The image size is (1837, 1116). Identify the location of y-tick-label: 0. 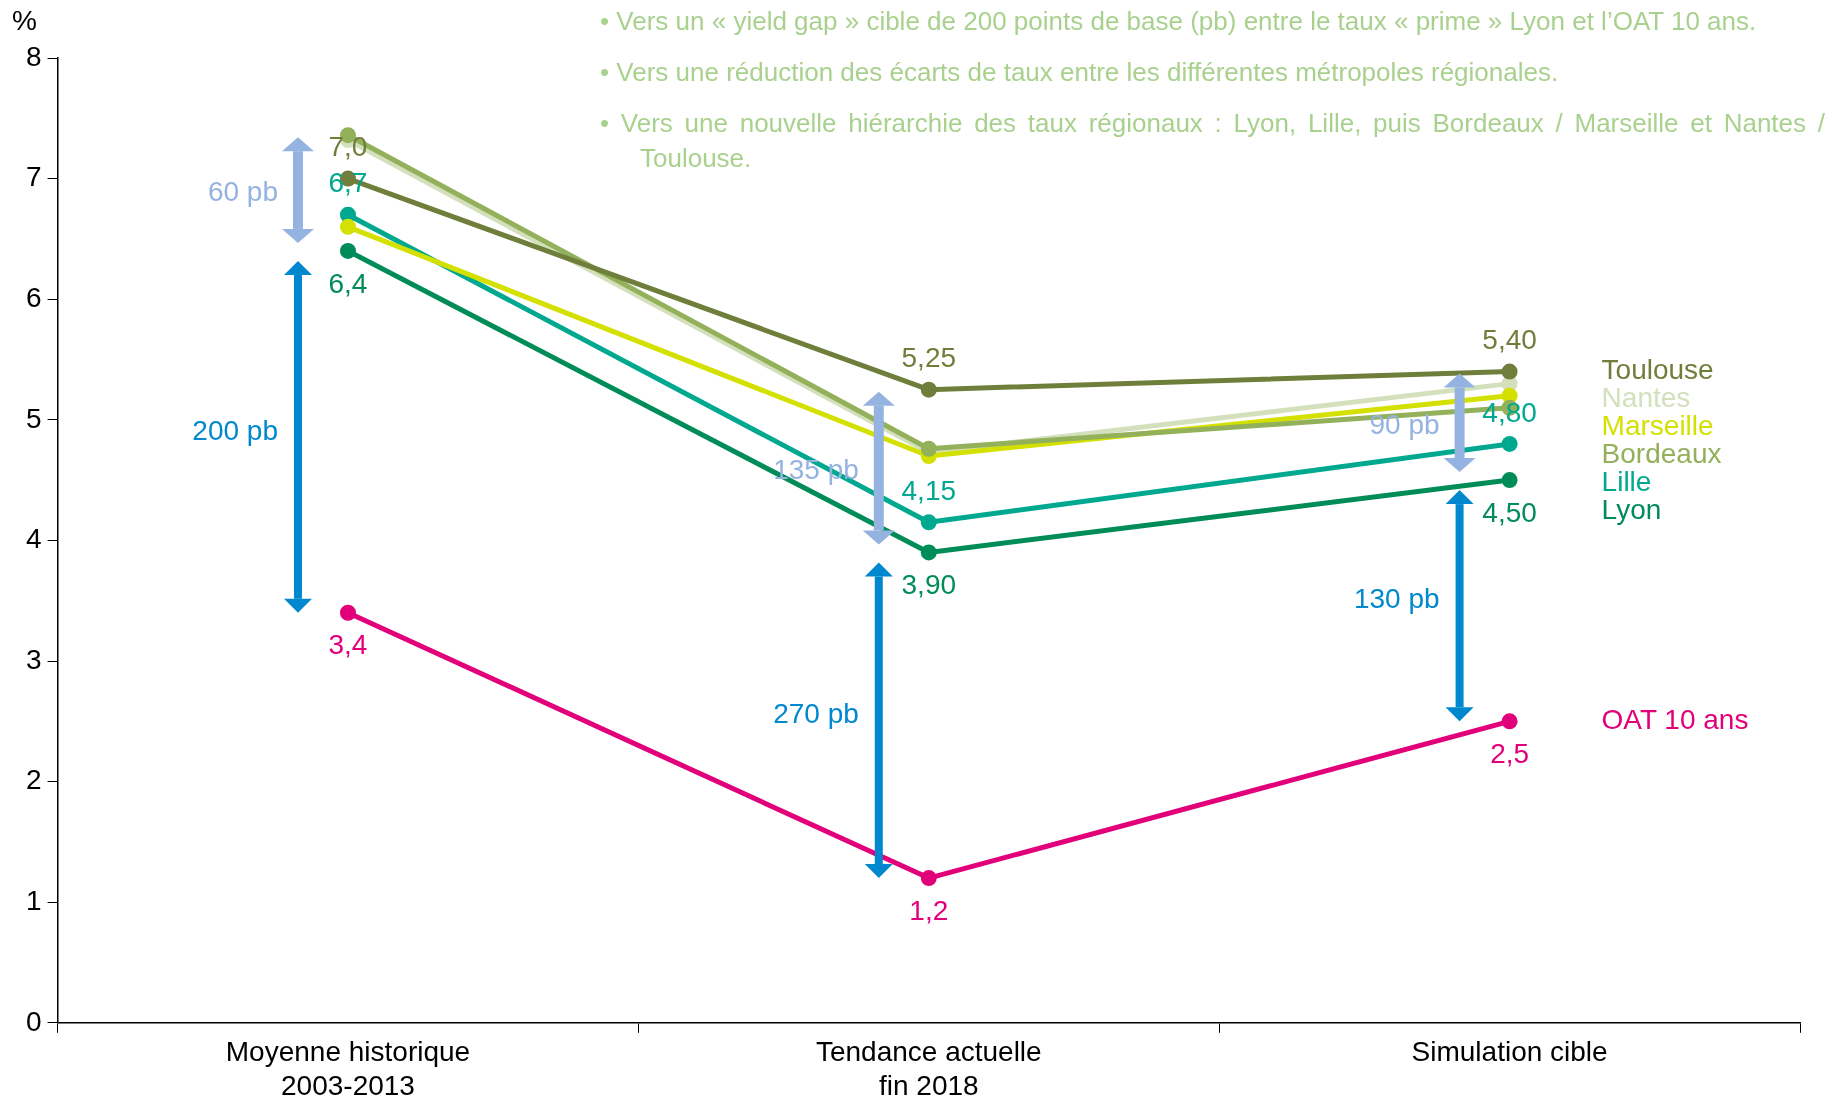
(33, 1021).